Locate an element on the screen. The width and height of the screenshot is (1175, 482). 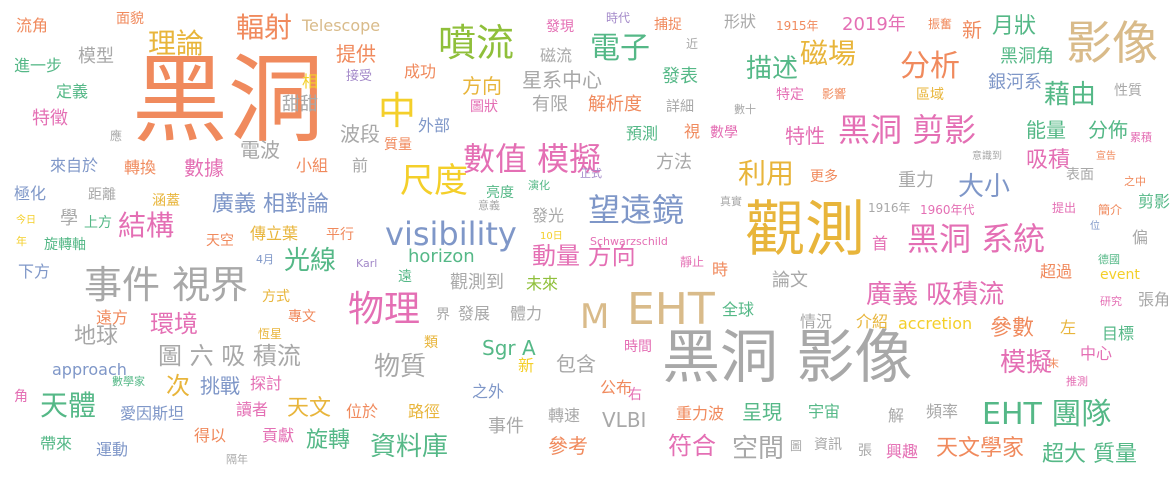
word-below: 下方 is located at coordinates (34, 271).